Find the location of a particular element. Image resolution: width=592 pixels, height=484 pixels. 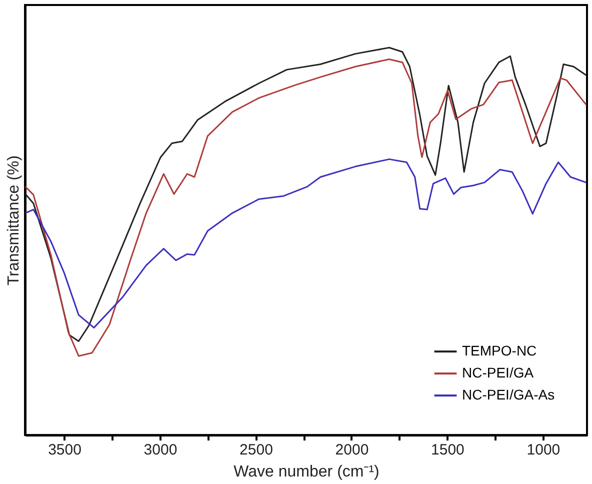

x-tick-label: 3500 is located at coordinates (65, 450).